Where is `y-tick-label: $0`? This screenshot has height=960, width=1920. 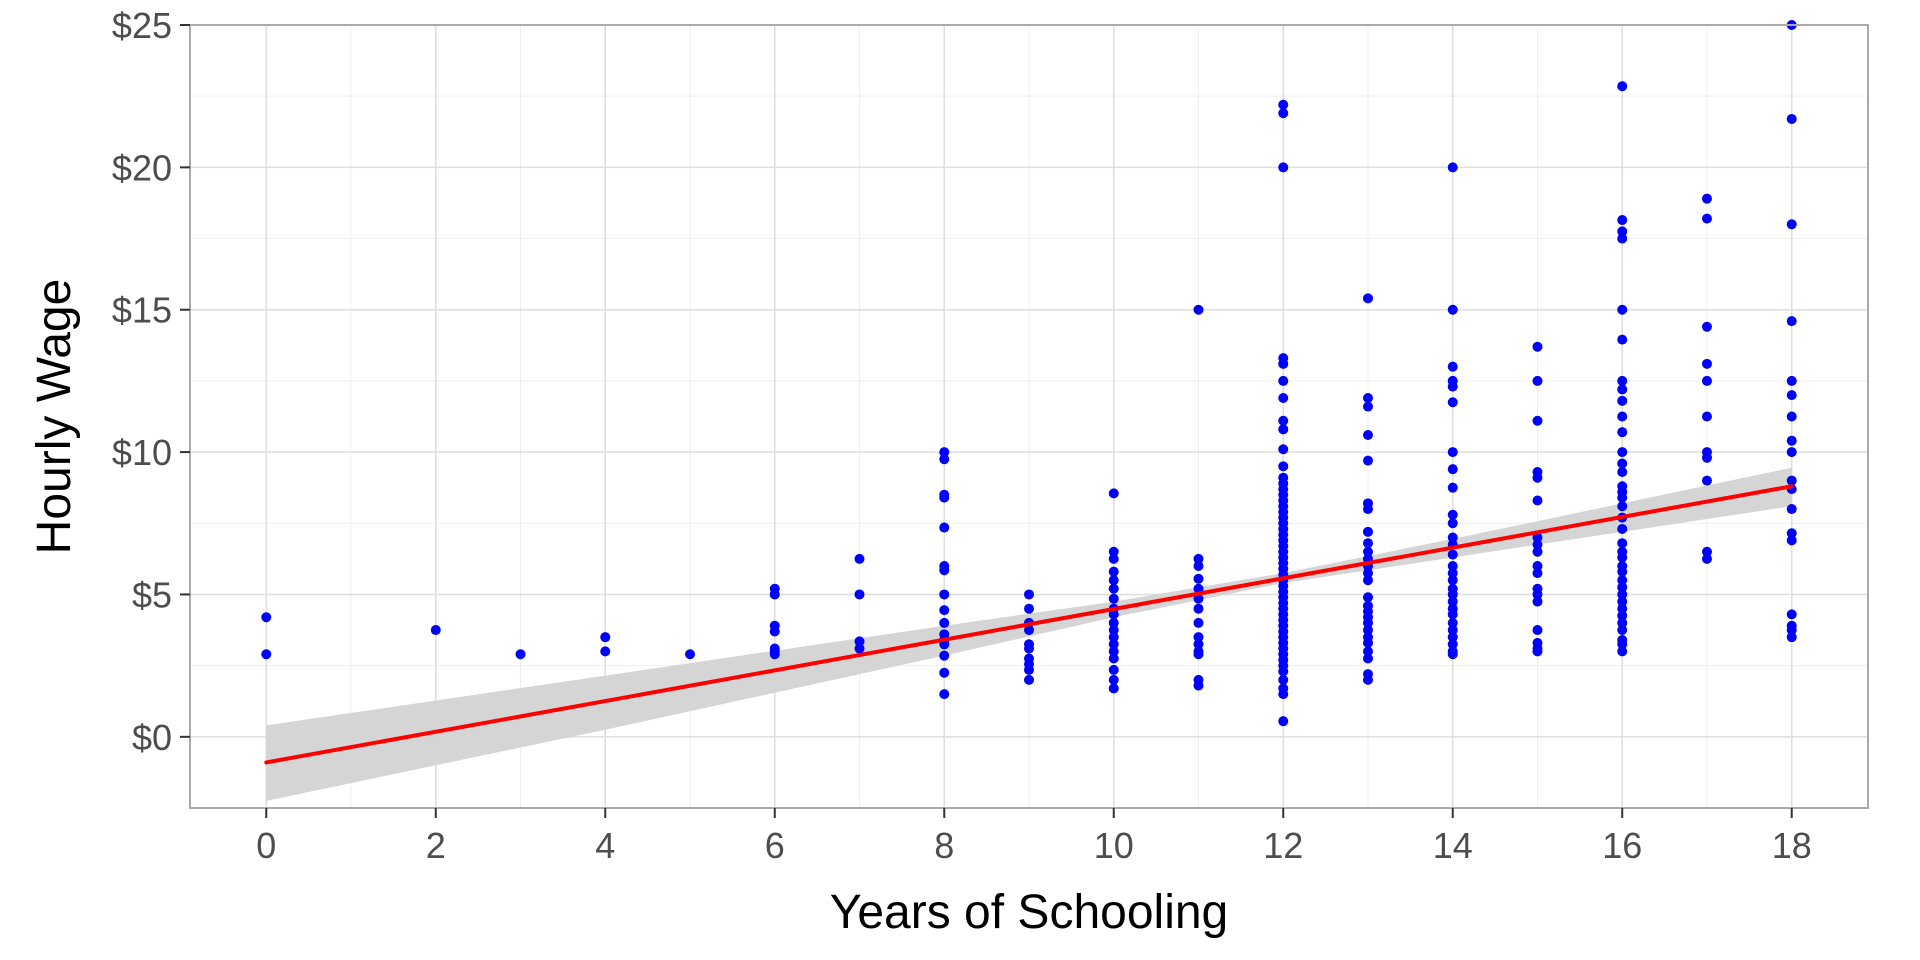
y-tick-label: $0 is located at coordinates (152, 737).